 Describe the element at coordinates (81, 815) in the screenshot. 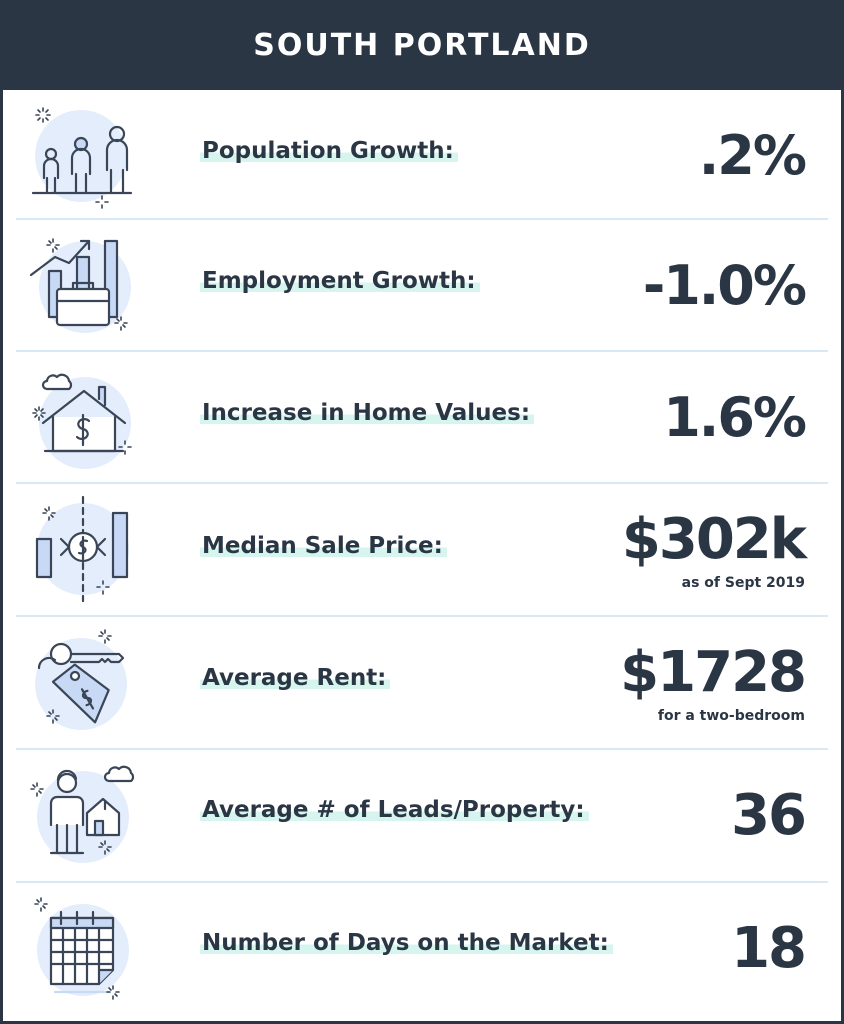

I see `person-house-icon` at that location.